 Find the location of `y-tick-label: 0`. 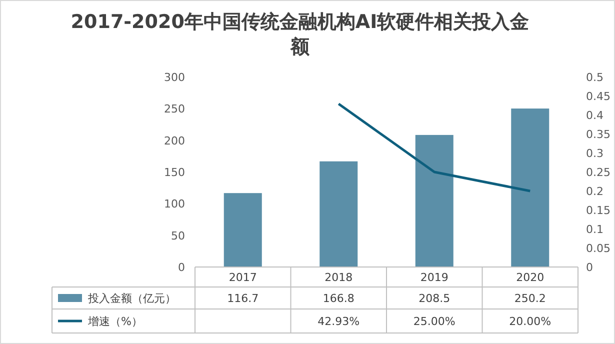

y-tick-label: 0 is located at coordinates (181, 267).